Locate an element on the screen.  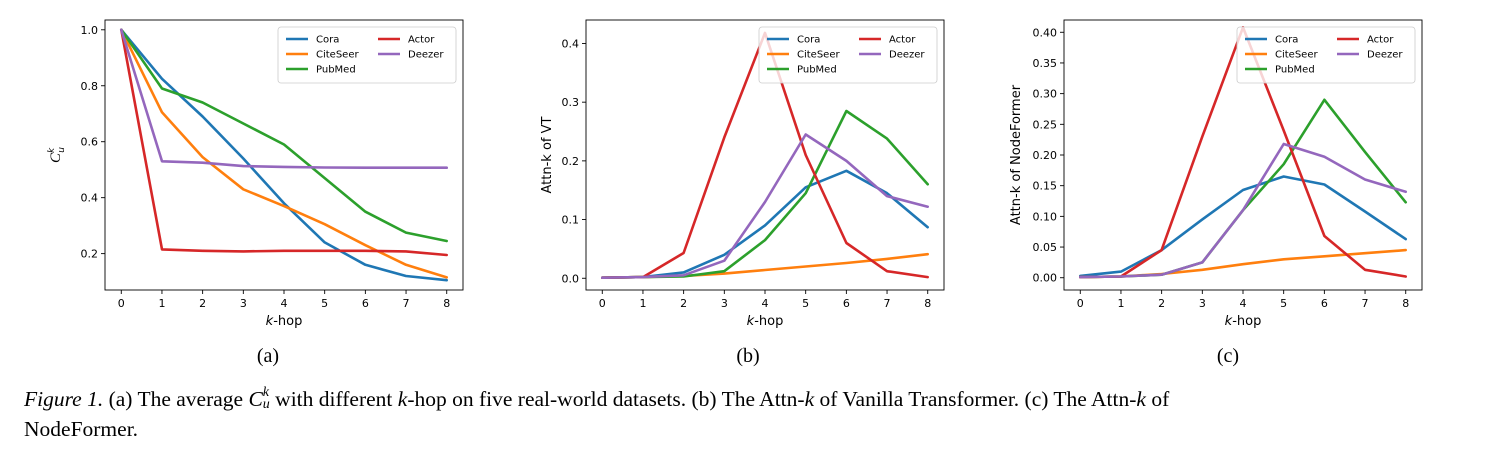
caption-k-2: k is located at coordinates (809, 399).